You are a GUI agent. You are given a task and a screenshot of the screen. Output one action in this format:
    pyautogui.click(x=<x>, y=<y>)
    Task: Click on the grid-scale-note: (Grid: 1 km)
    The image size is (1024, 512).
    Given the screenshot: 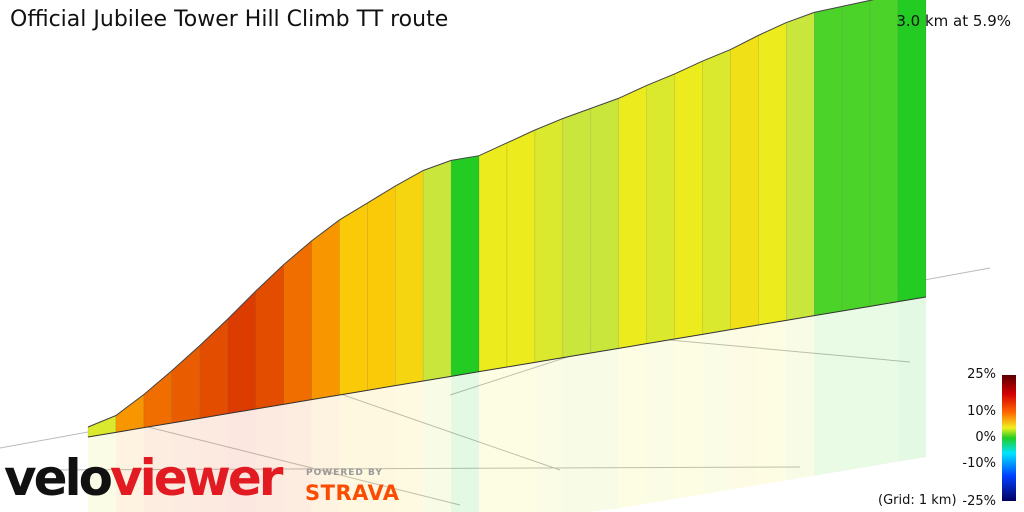 What is the action you would take?
    pyautogui.click(x=917, y=500)
    